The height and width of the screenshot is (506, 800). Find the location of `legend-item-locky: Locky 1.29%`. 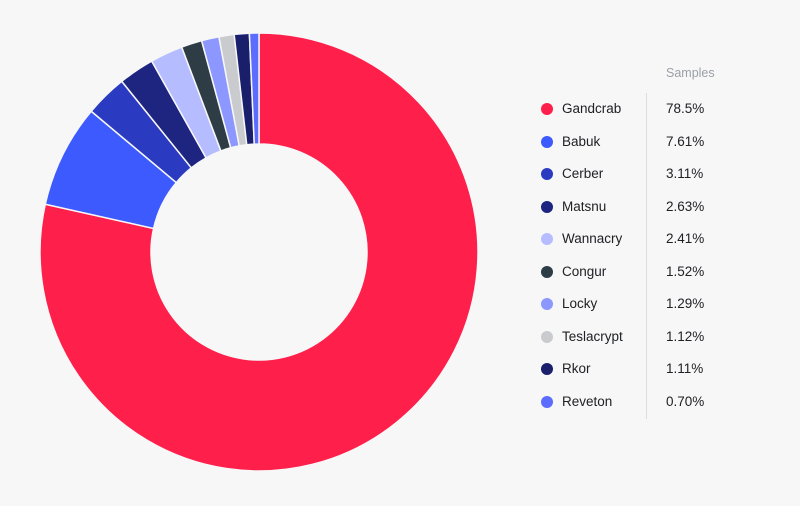

legend-item-locky: Locky 1.29% is located at coordinates (641, 306).